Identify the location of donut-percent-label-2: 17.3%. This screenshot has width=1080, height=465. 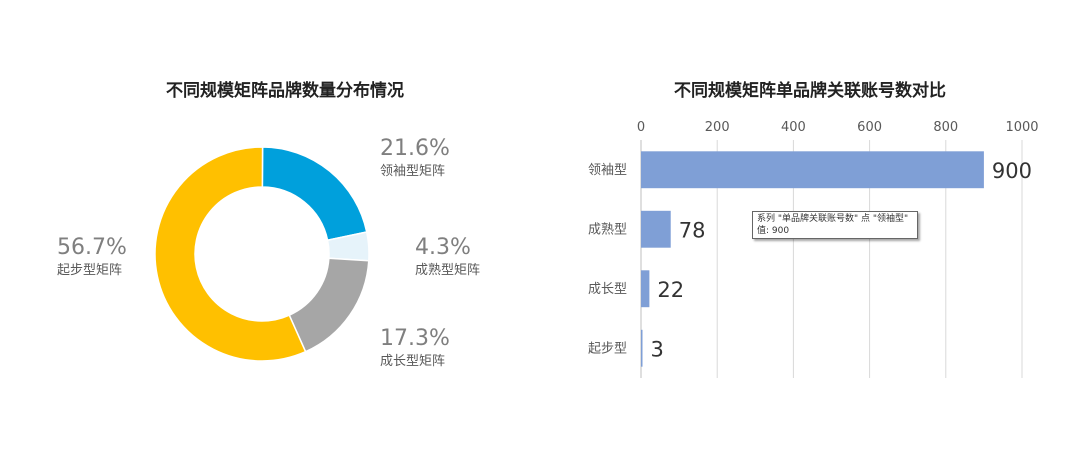
(415, 338).